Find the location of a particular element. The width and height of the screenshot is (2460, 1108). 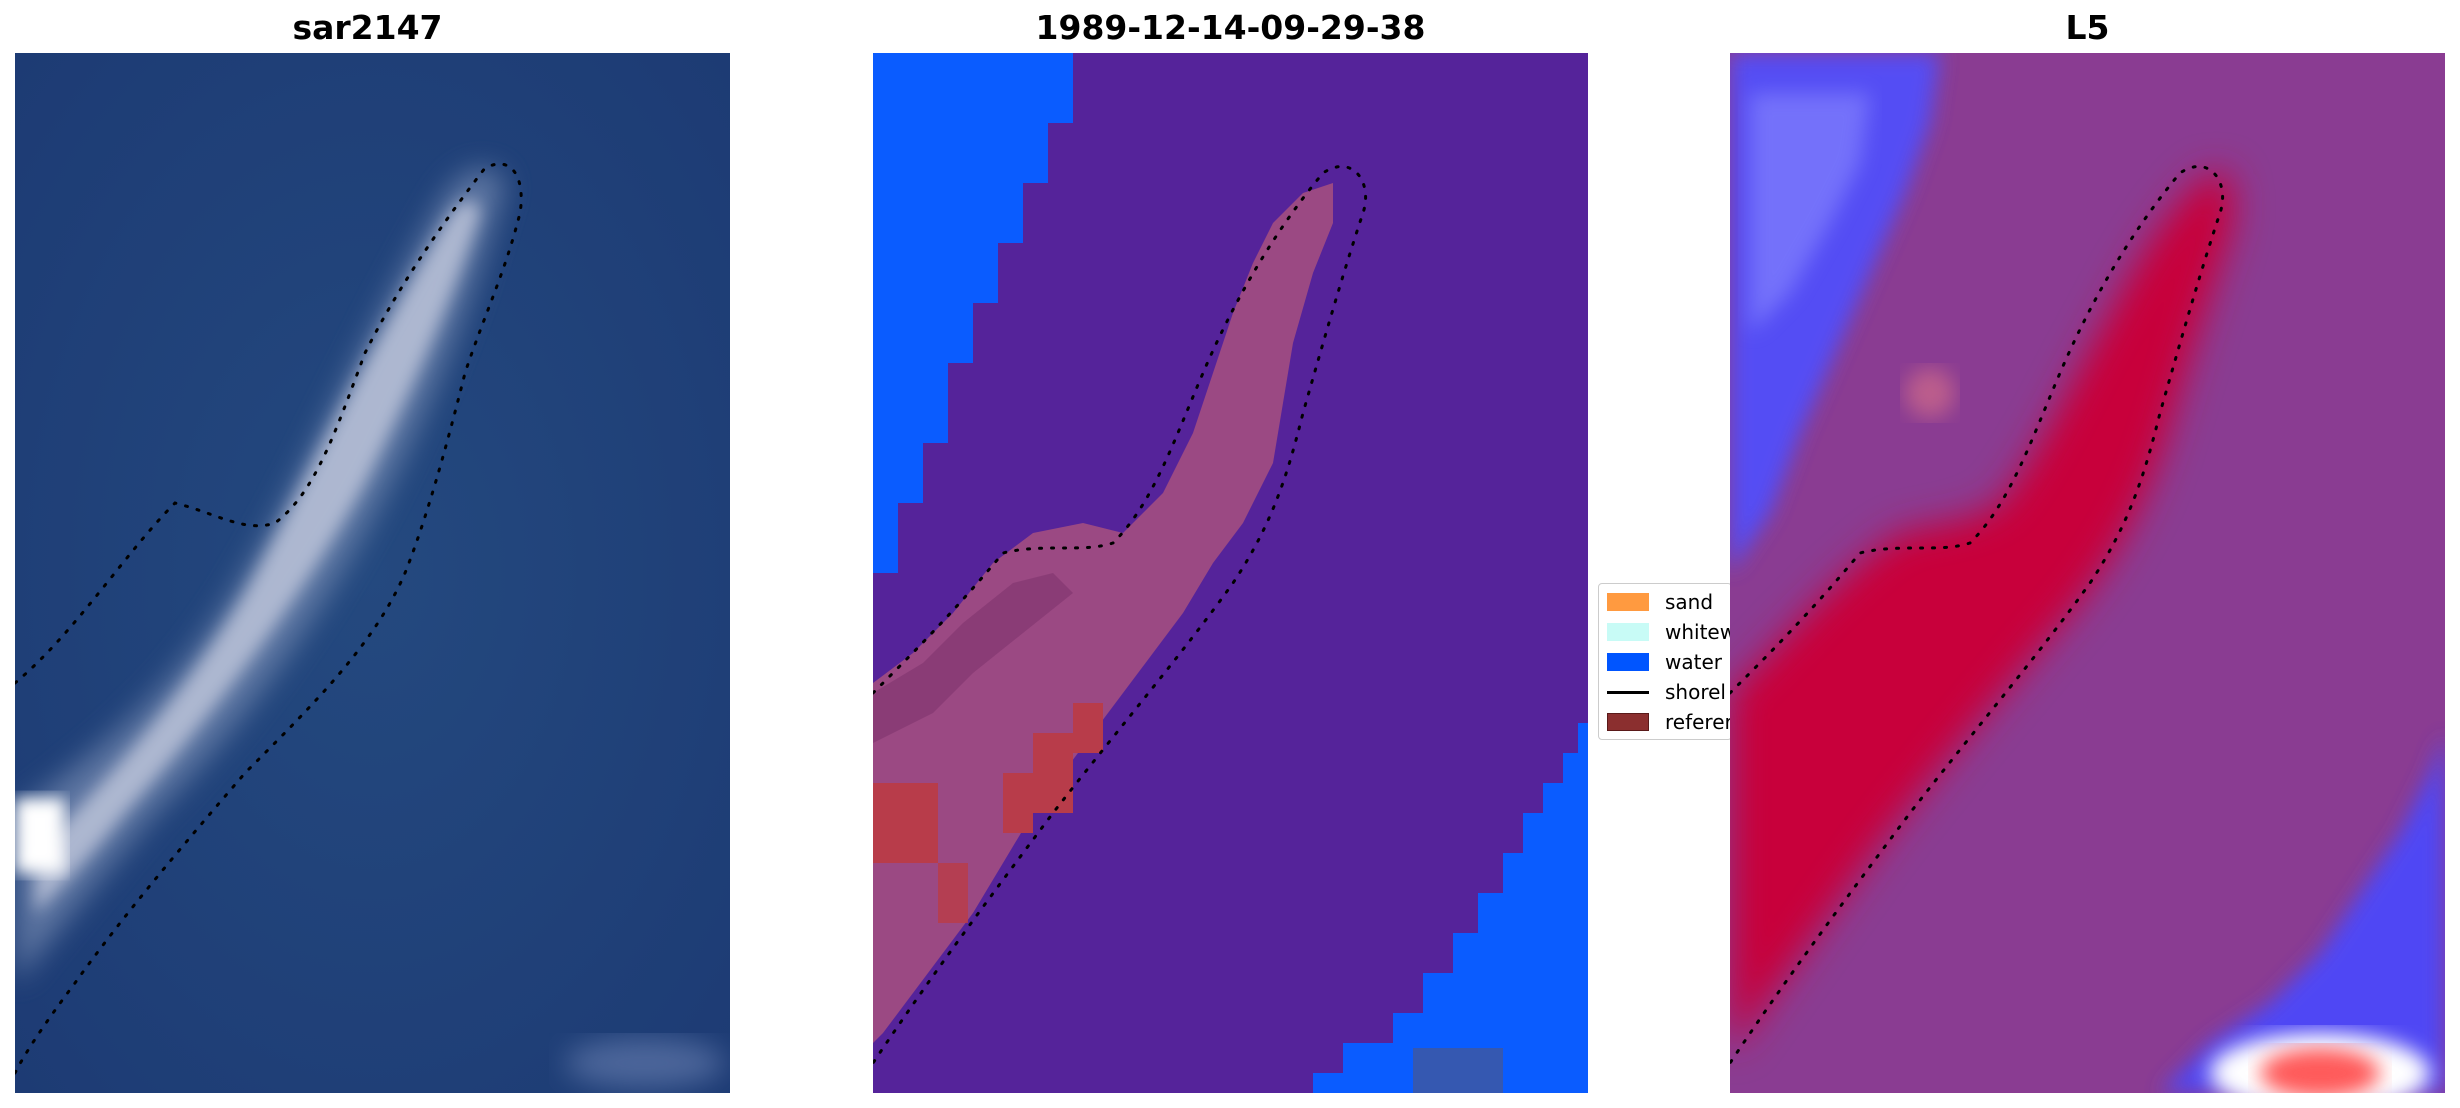

legend-swatch-water is located at coordinates (1628, 662).